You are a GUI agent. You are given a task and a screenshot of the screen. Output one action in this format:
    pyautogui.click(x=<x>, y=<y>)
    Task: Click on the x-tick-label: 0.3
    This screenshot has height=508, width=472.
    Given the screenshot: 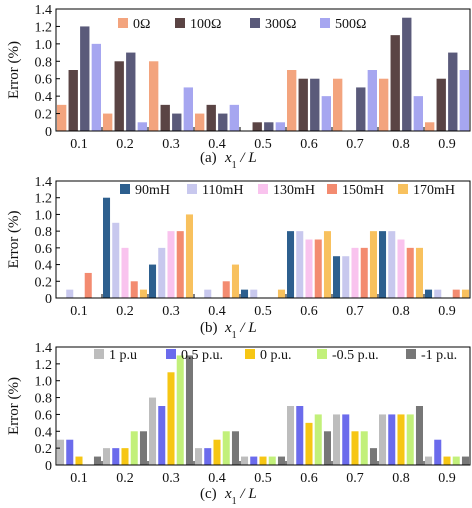 What is the action you would take?
    pyautogui.click(x=171, y=478)
    